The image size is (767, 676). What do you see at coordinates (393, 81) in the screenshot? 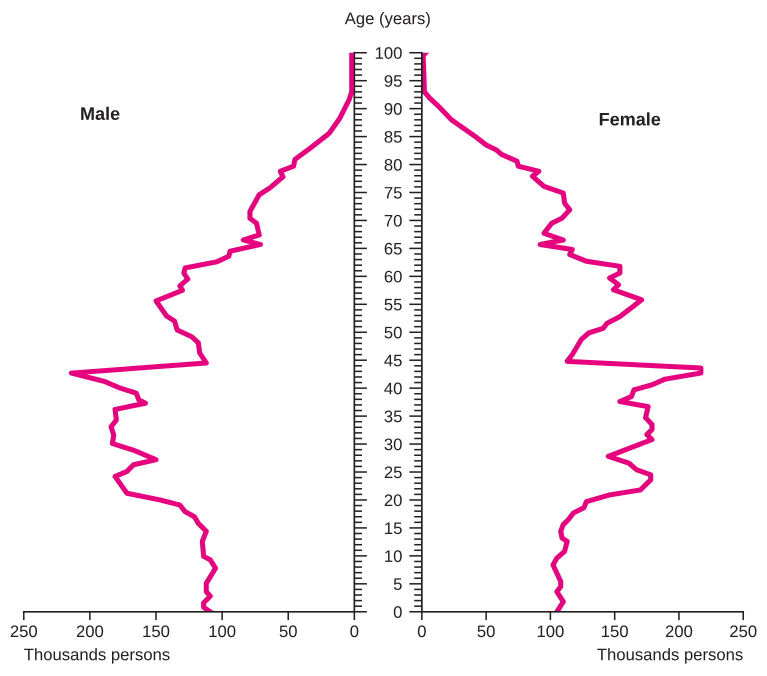
I see `y-tick-label: 95` at bounding box center [393, 81].